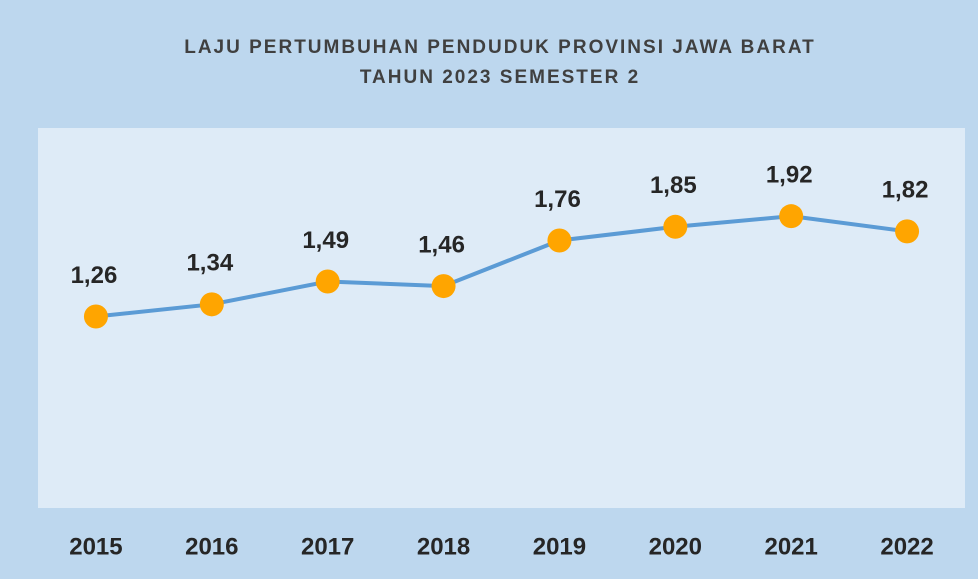 The height and width of the screenshot is (579, 978). I want to click on data-label: 1,46, so click(441, 244).